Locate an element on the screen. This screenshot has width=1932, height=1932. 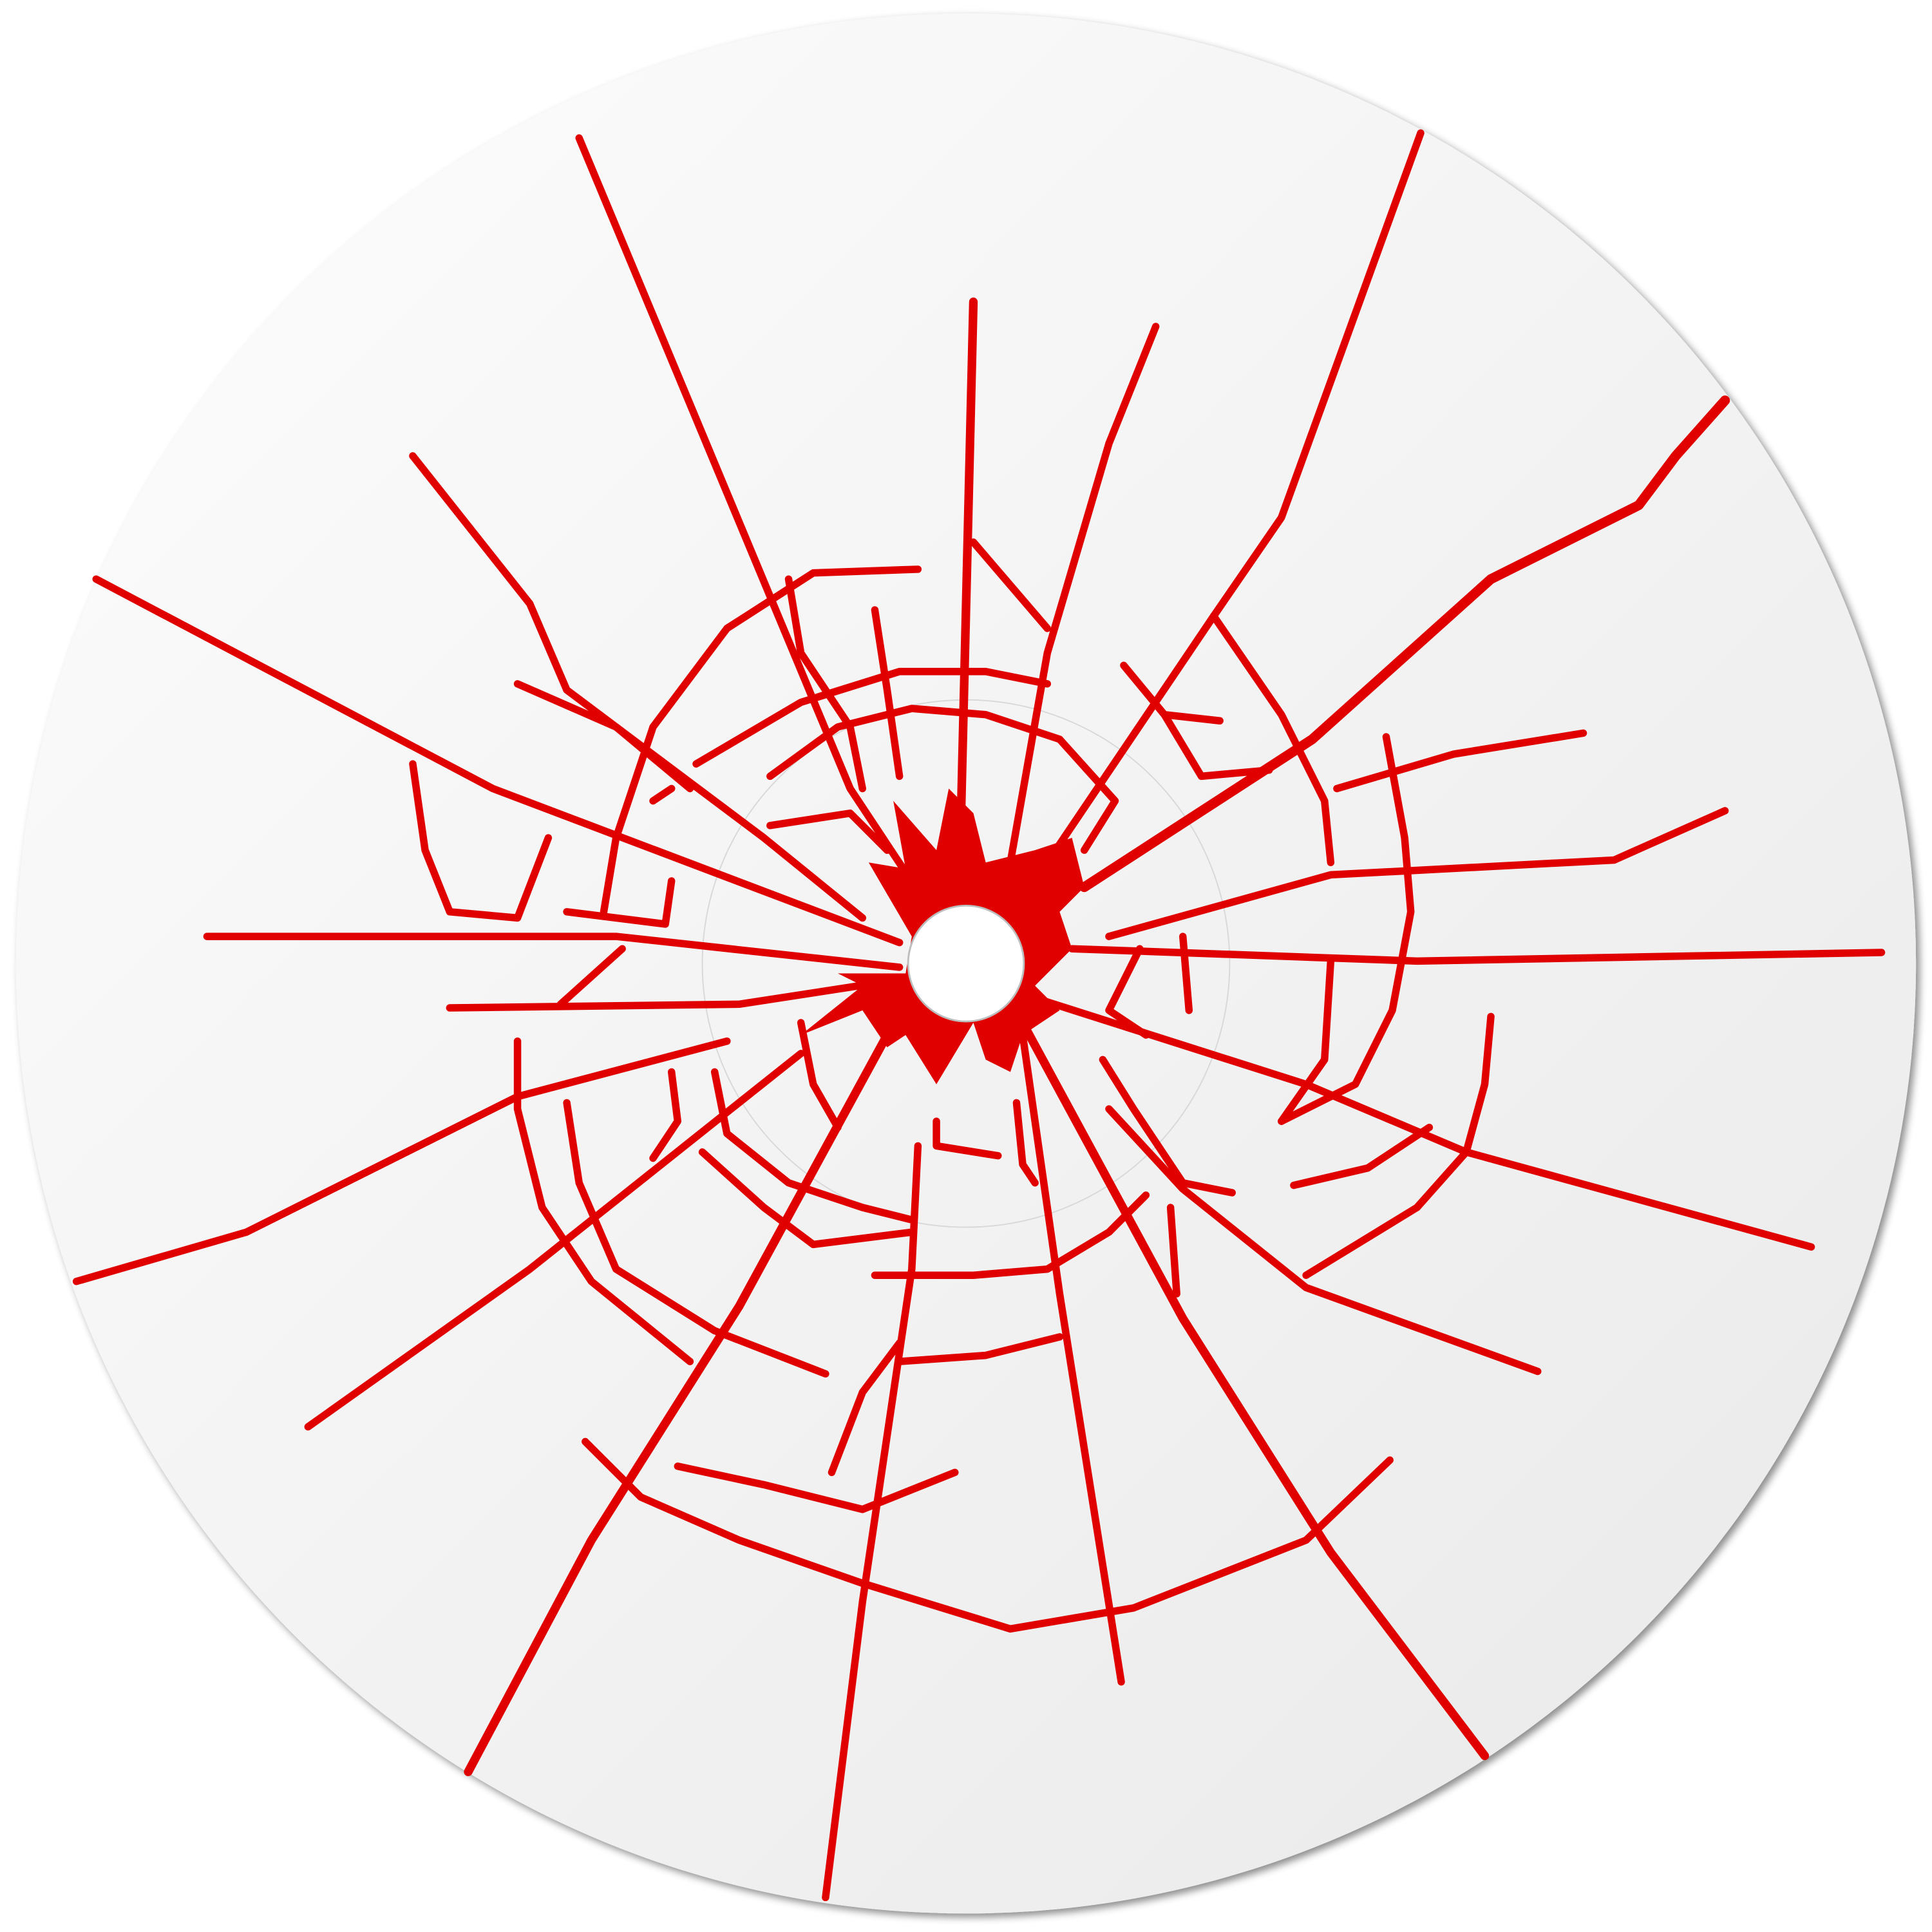
center-hole is located at coordinates (966, 964).